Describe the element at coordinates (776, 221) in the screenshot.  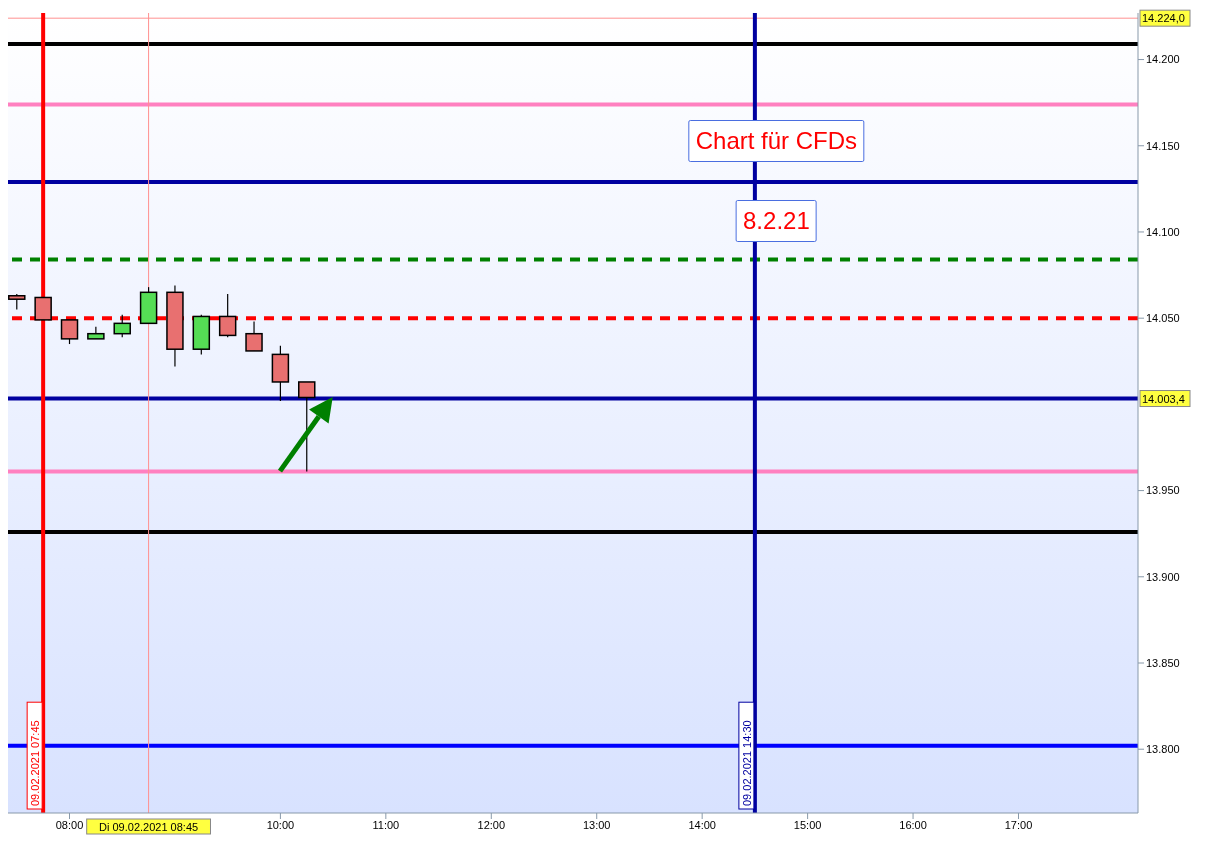
I see `annotation: 8.2.21` at that location.